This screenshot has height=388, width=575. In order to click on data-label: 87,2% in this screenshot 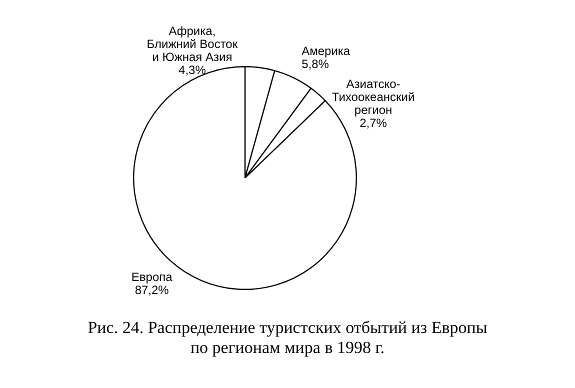, I will do `click(152, 289)`.